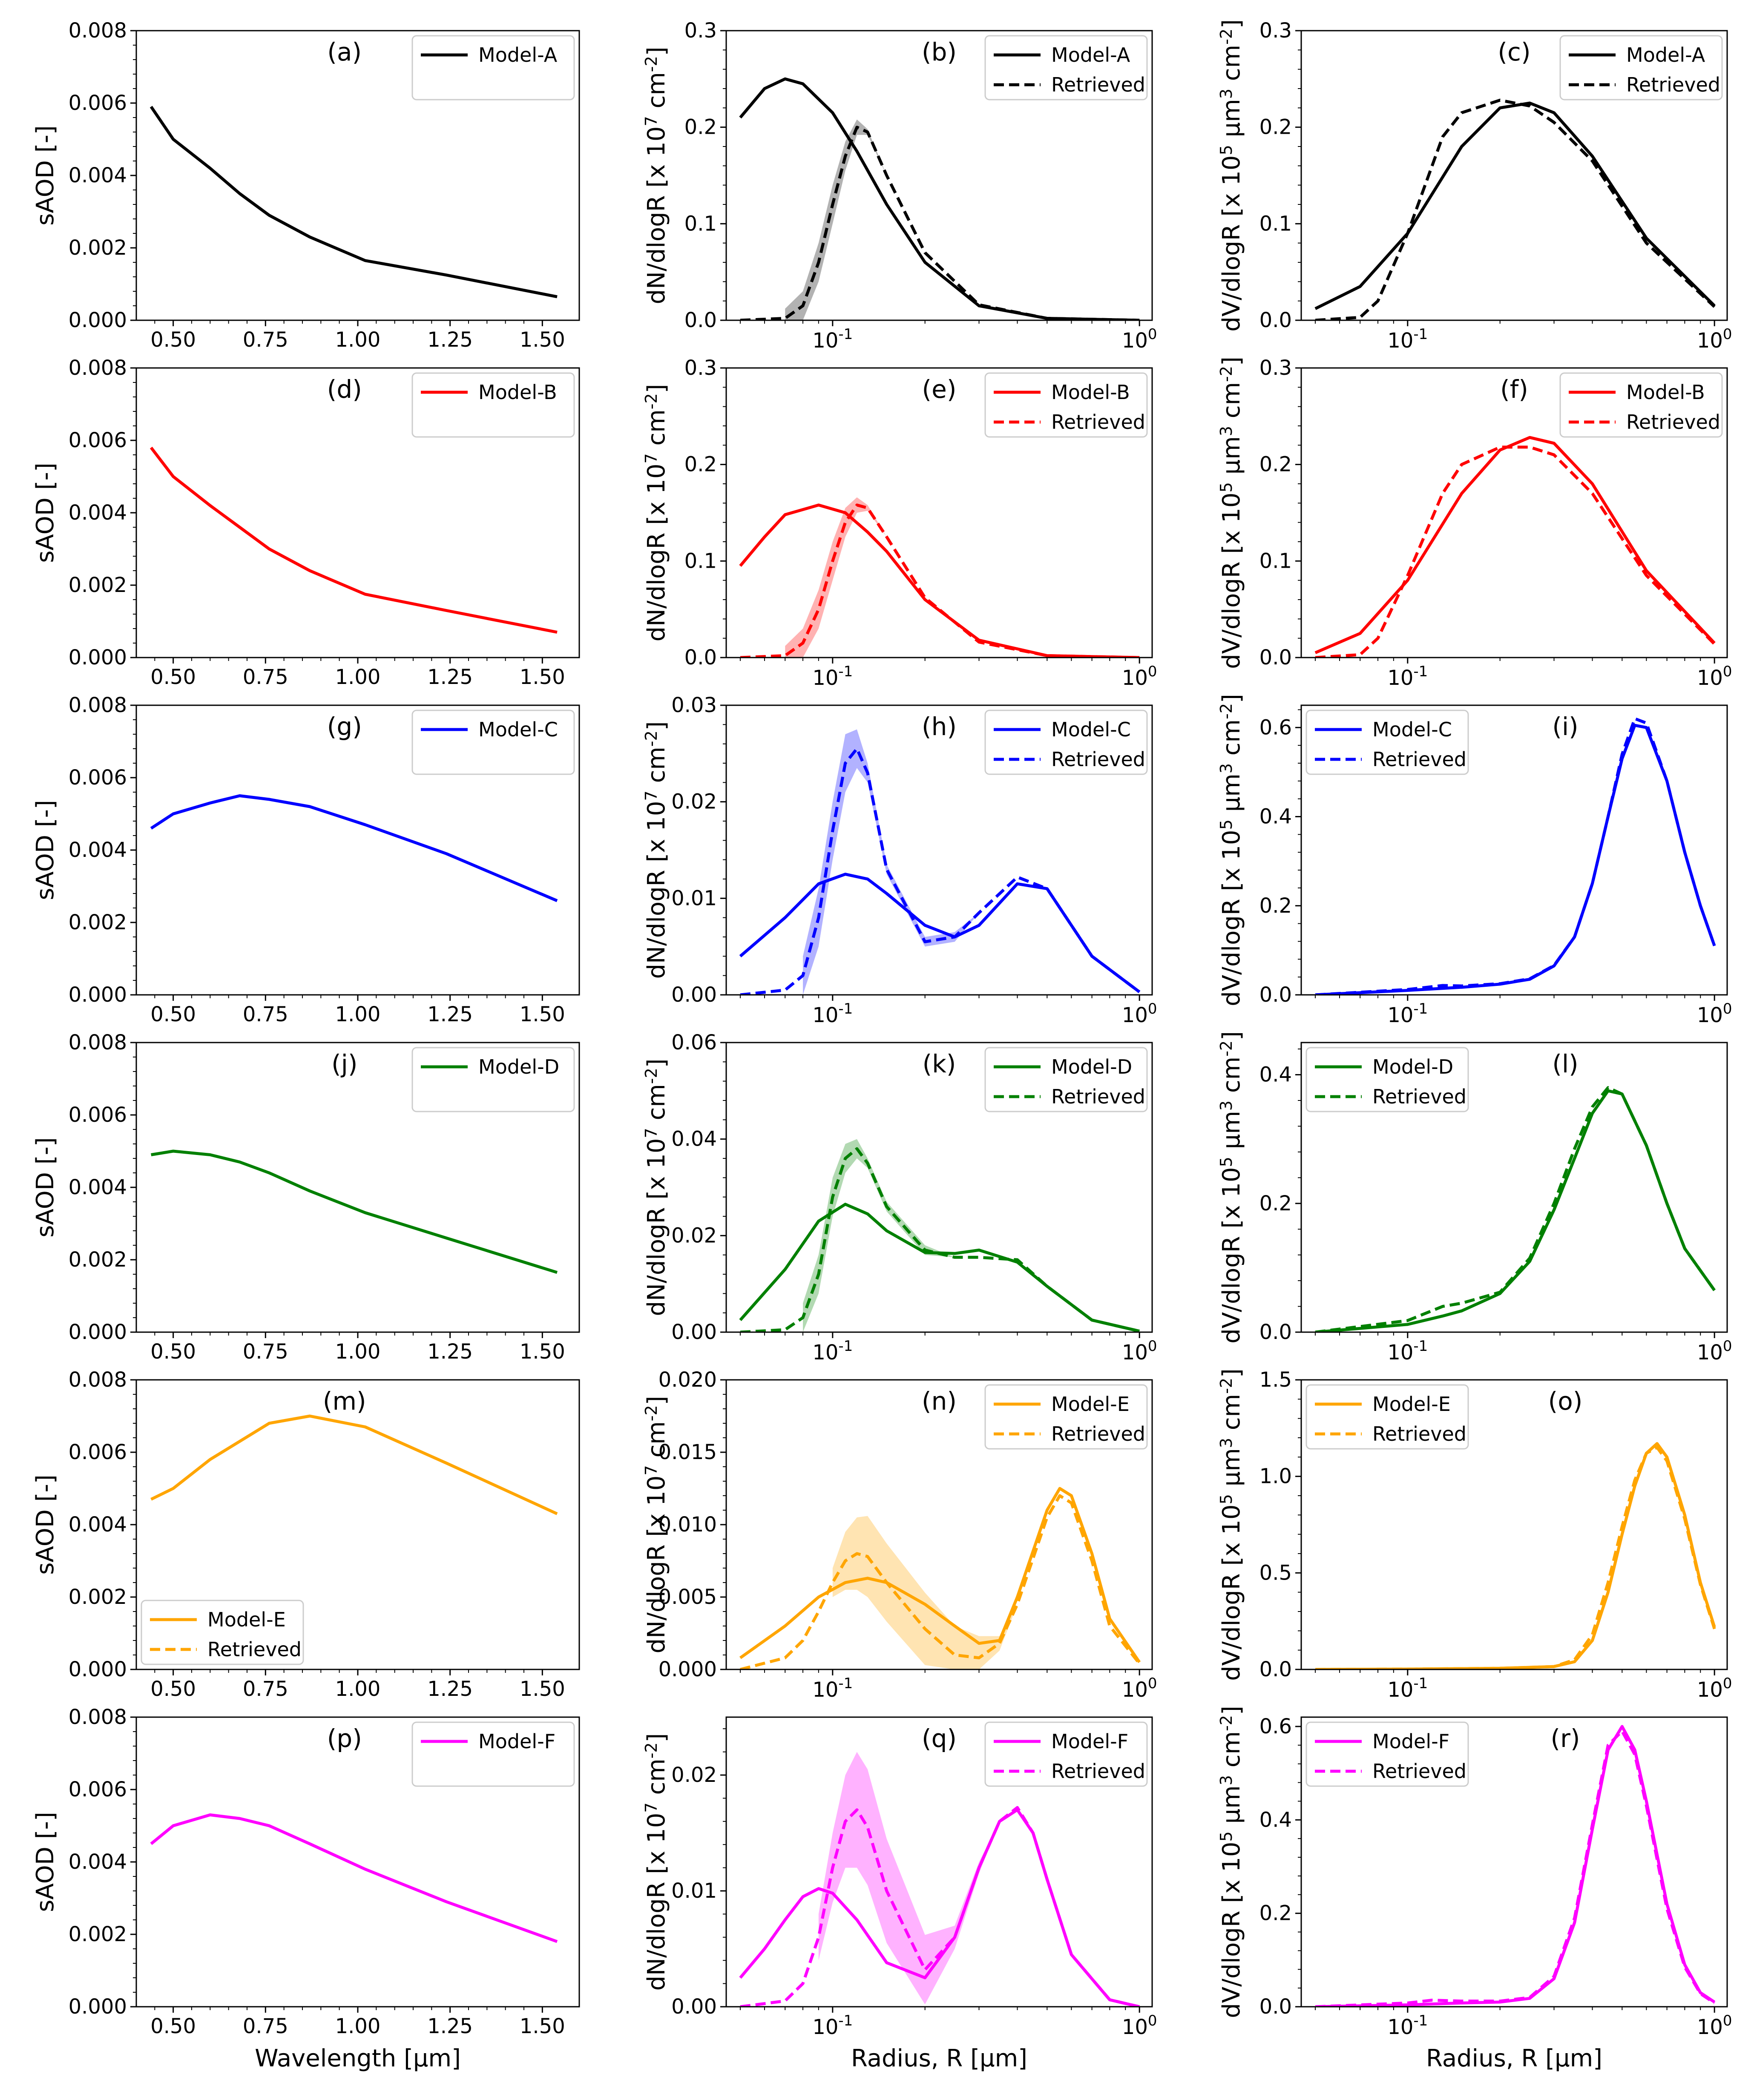  Describe the element at coordinates (344, 726) in the screenshot. I see `panel-label-g: (g)` at that location.